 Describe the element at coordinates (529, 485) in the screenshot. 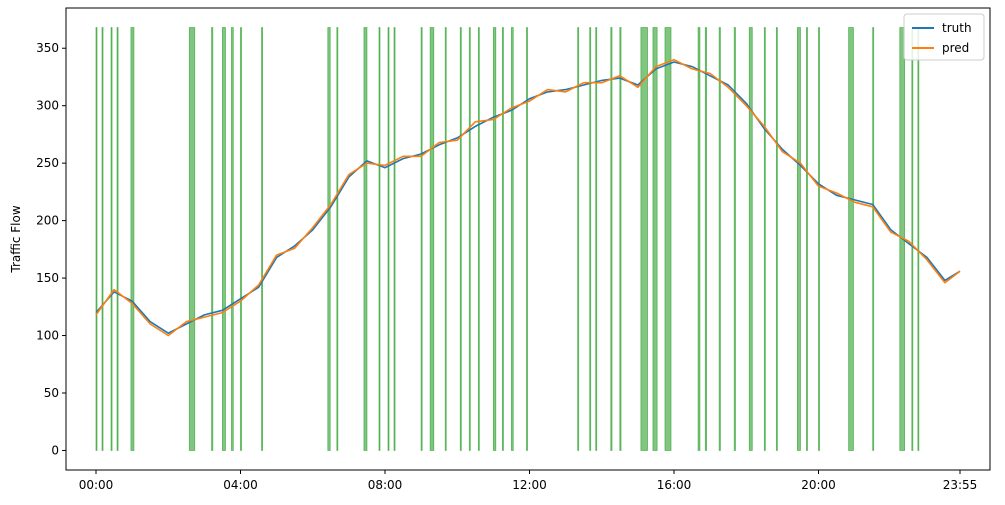

I see `x-tick-label: 12:00` at that location.